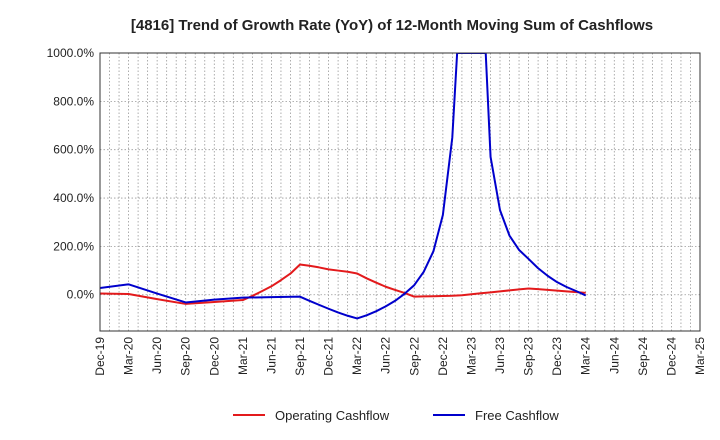  Describe the element at coordinates (396, 415) in the screenshot. I see `legend: Operating Cashflow Free Cashflow` at that location.